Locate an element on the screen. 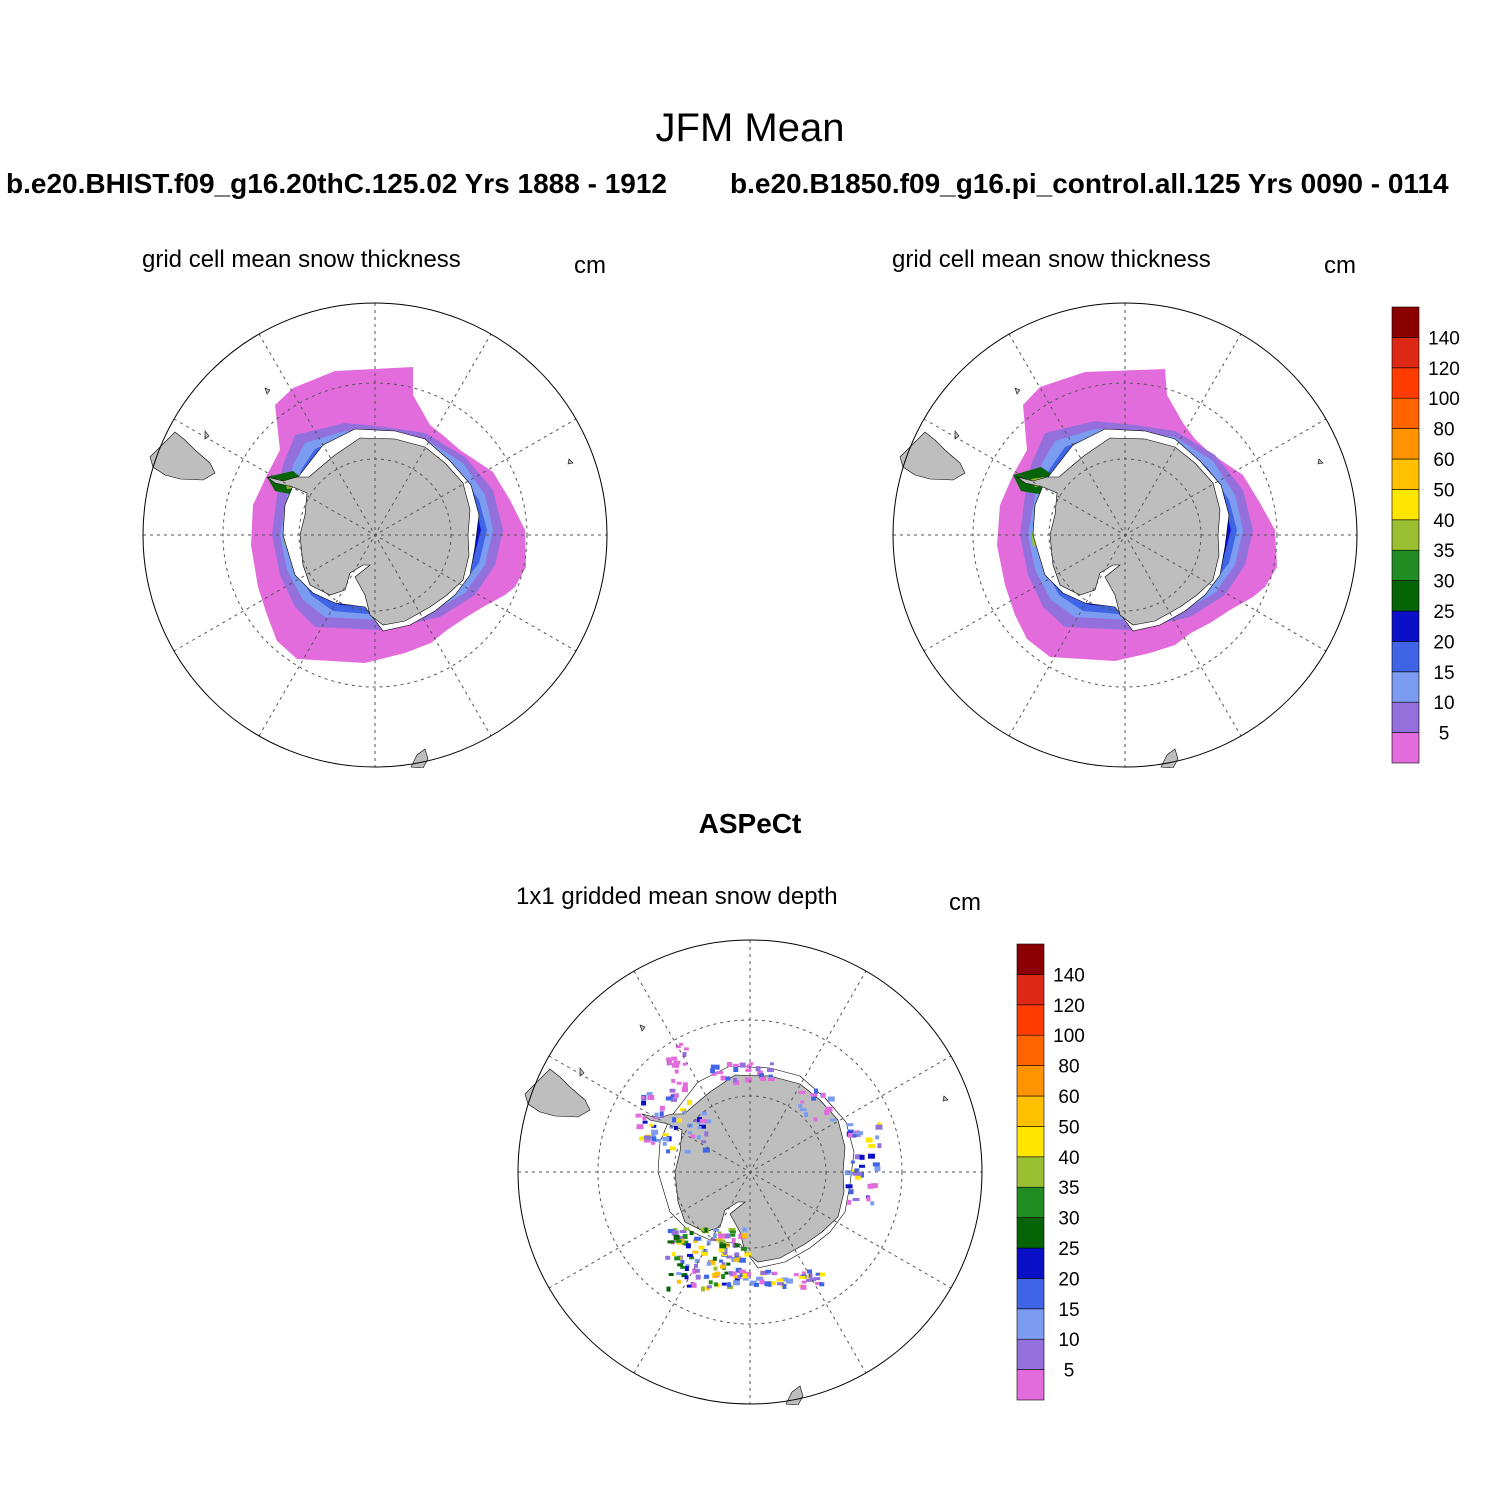 The width and height of the screenshot is (1500, 1500). colorbar-label: 80 is located at coordinates (1443, 430).